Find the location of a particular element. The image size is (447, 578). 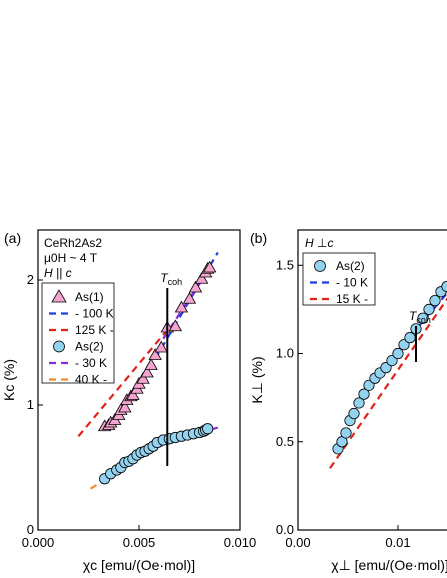

y-tick-label: 1 is located at coordinates (30, 404).